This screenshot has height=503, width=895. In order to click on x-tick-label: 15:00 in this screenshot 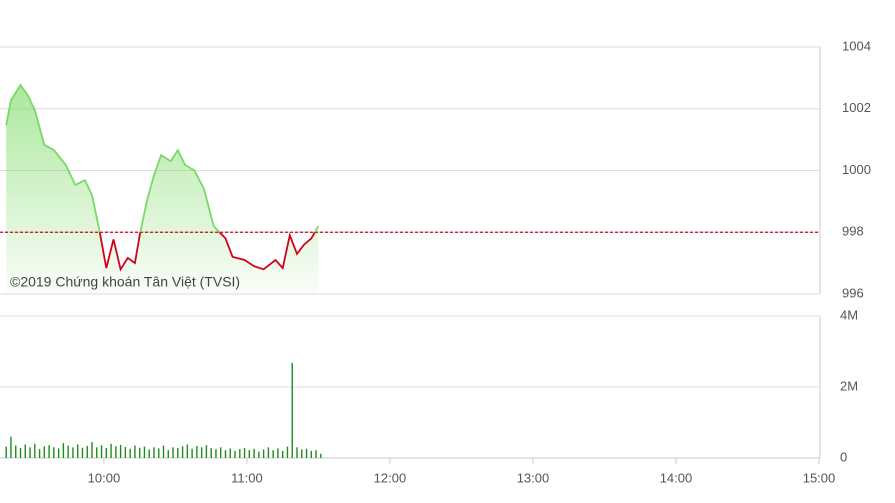, I will do `click(819, 477)`.